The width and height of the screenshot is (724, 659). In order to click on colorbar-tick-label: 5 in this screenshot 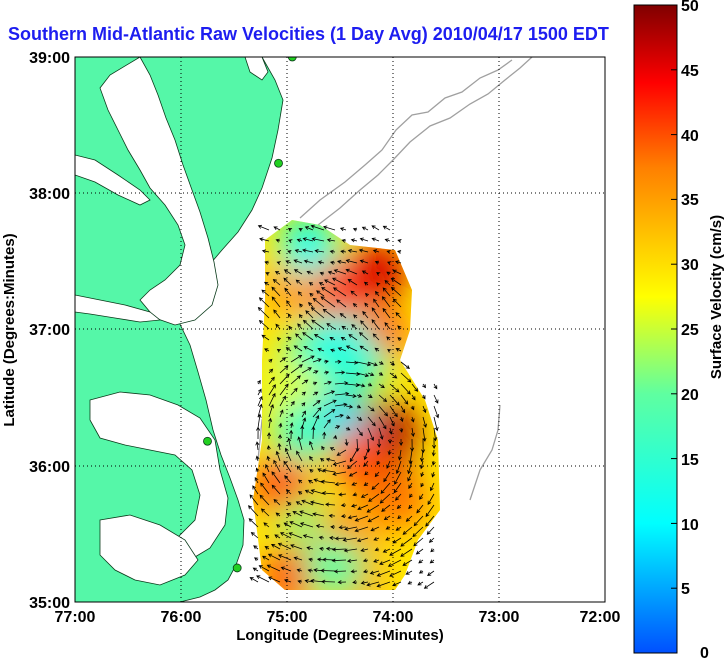, I will do `click(685, 589)`.